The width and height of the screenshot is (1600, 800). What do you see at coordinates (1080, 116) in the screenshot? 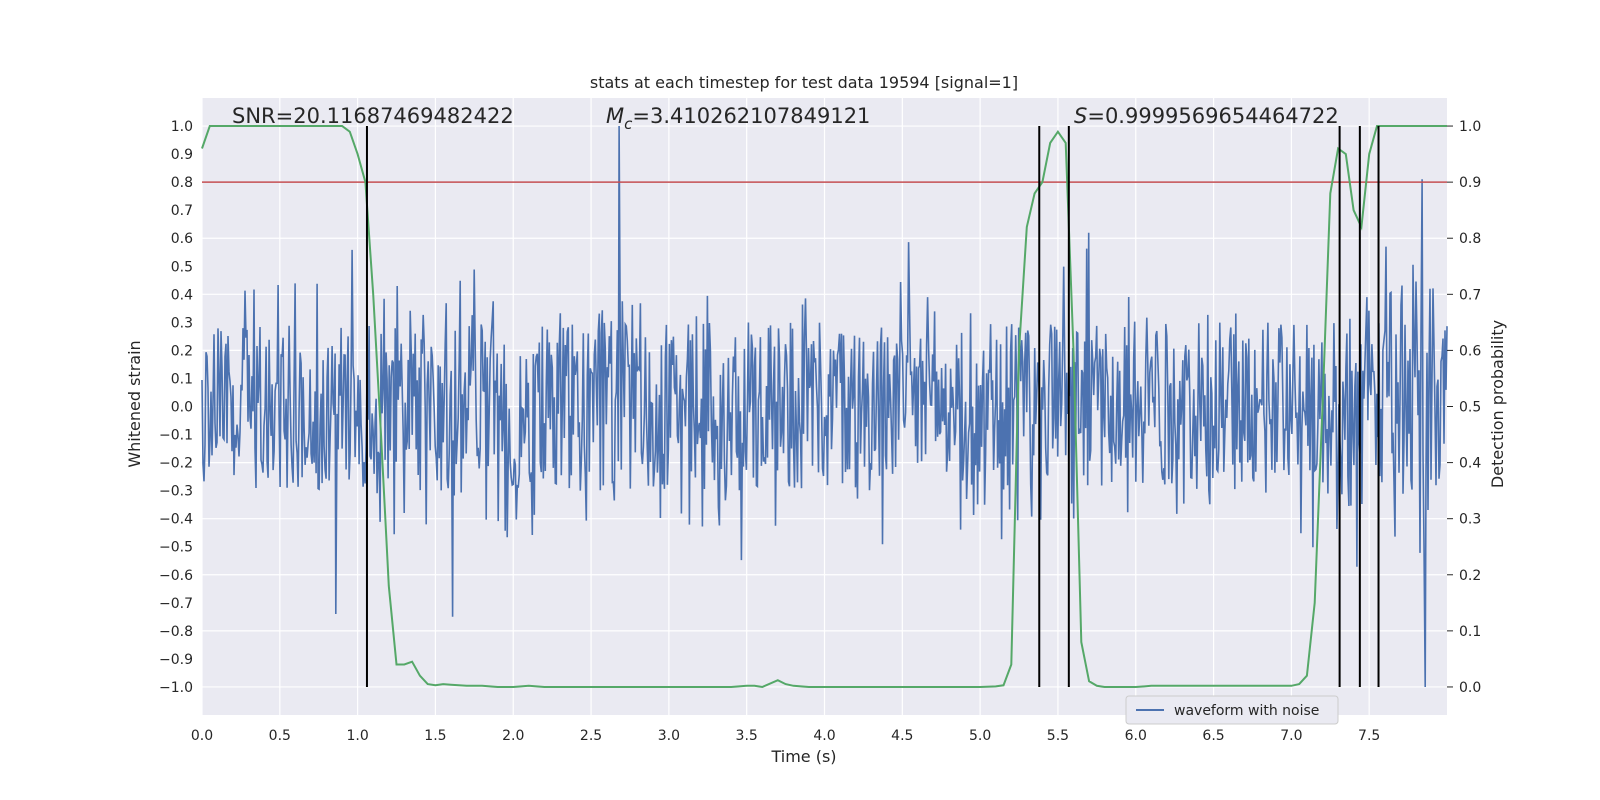
I see `score-symbol: S` at bounding box center [1080, 116].